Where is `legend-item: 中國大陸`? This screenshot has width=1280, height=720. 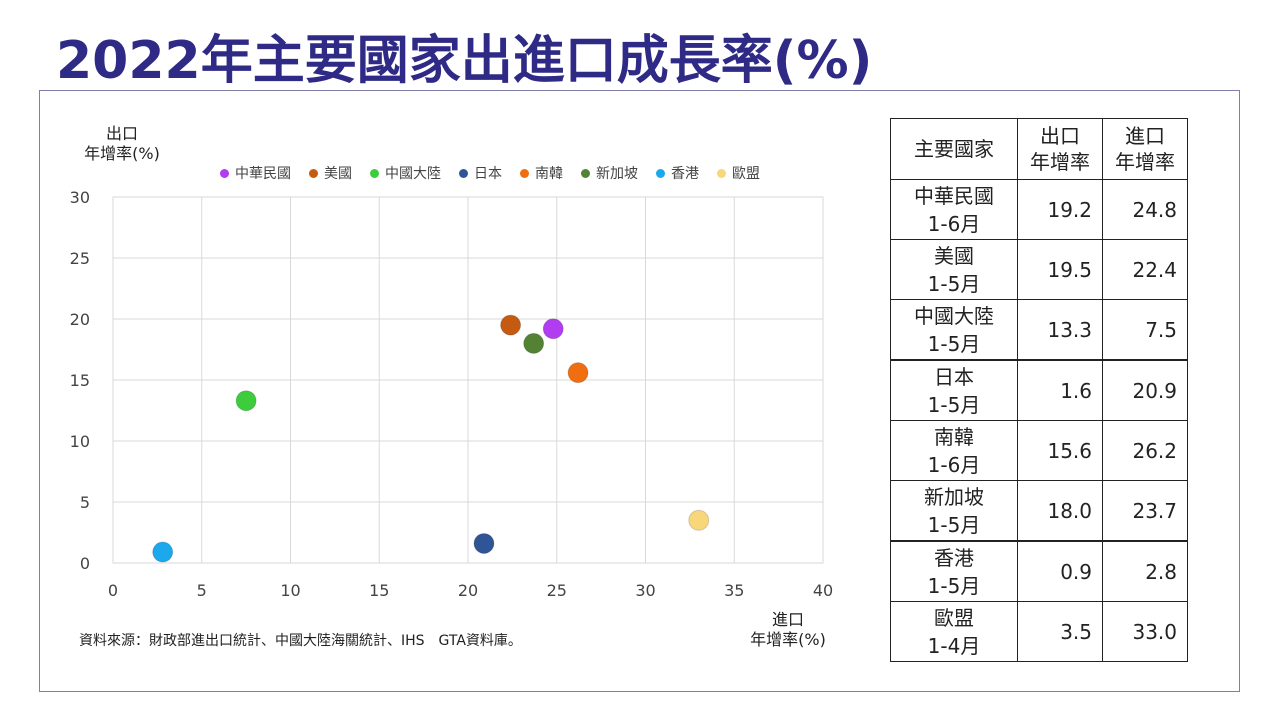
legend-item: 中國大陸 is located at coordinates (405, 173).